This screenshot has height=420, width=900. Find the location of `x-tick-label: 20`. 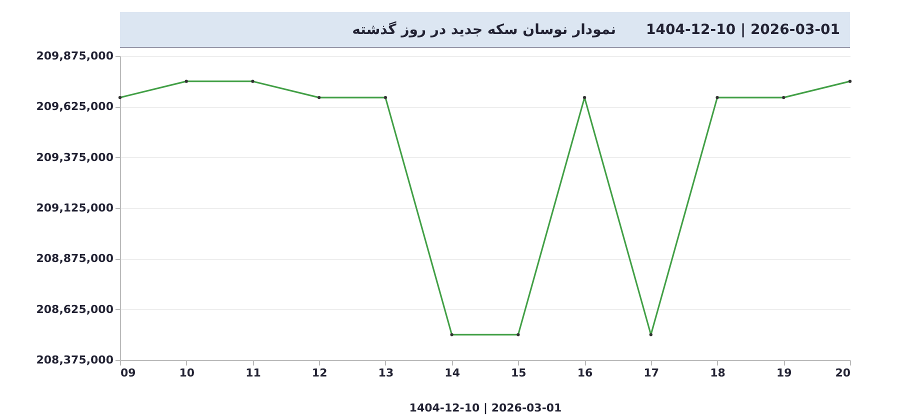

x-tick-label: 20 is located at coordinates (843, 373).